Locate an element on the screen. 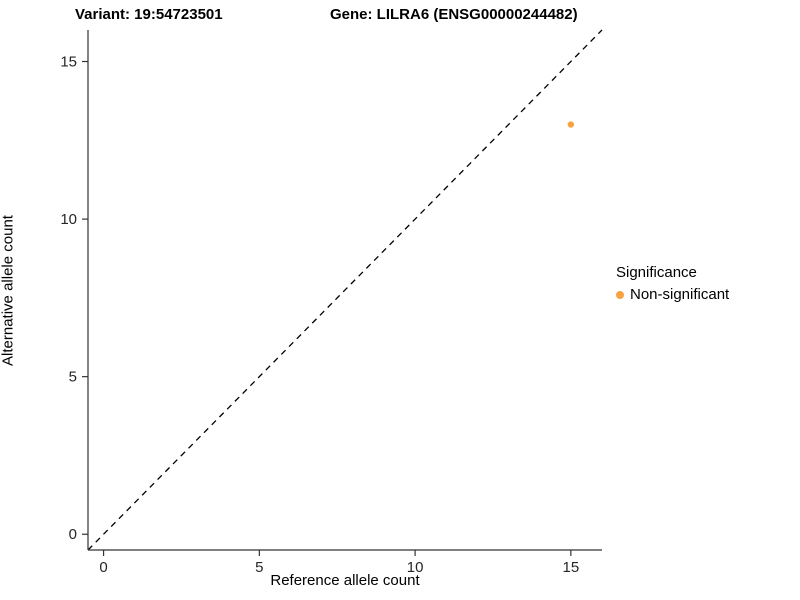 The height and width of the screenshot is (600, 800). y-tick-label: 15 is located at coordinates (68, 62).